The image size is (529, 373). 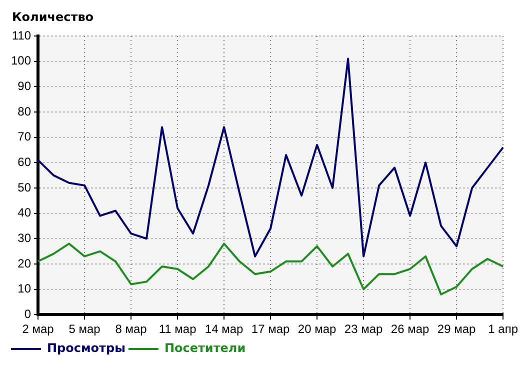 What do you see at coordinates (410, 329) in the screenshot?
I see `x-tick-label: 26 мар` at bounding box center [410, 329].